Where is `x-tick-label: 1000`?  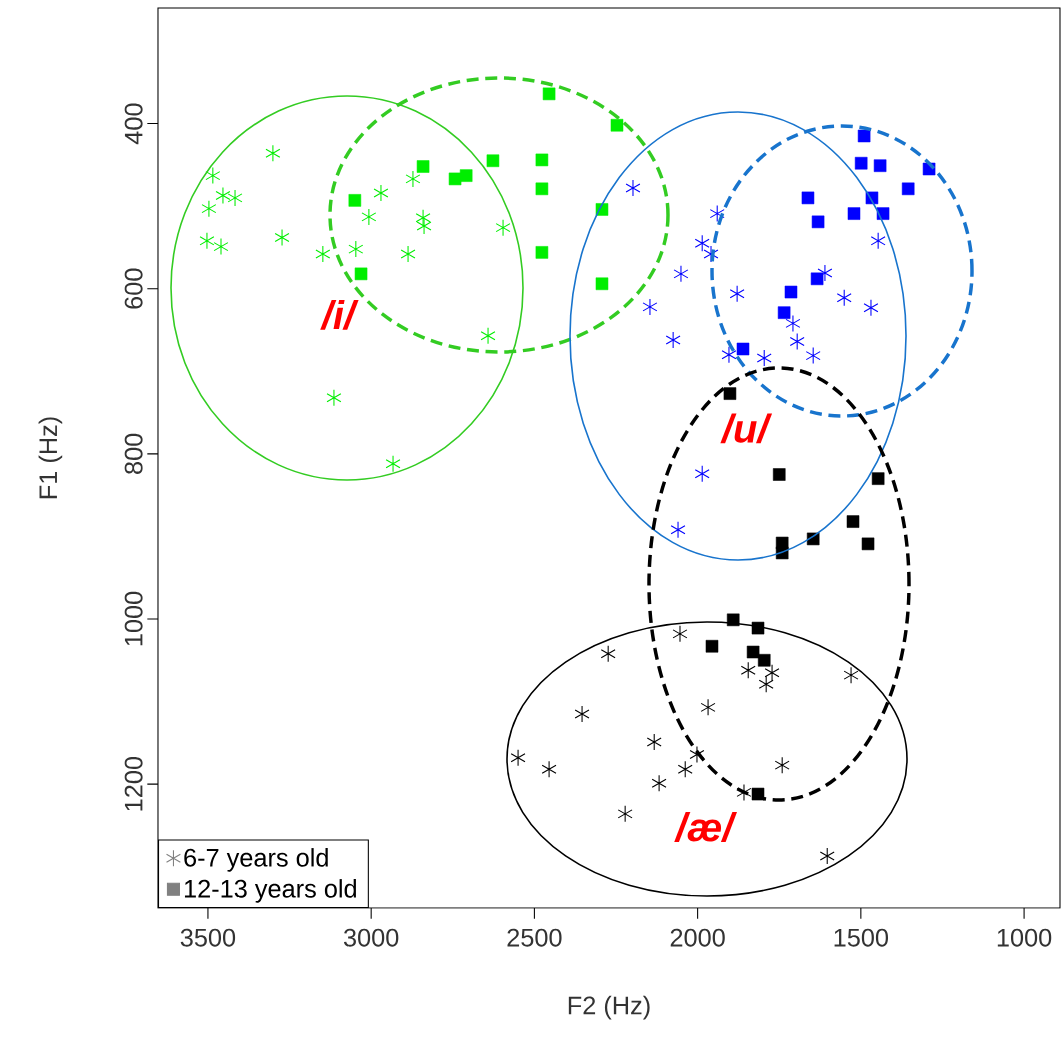
x-tick-label: 1000 is located at coordinates (1024, 937).